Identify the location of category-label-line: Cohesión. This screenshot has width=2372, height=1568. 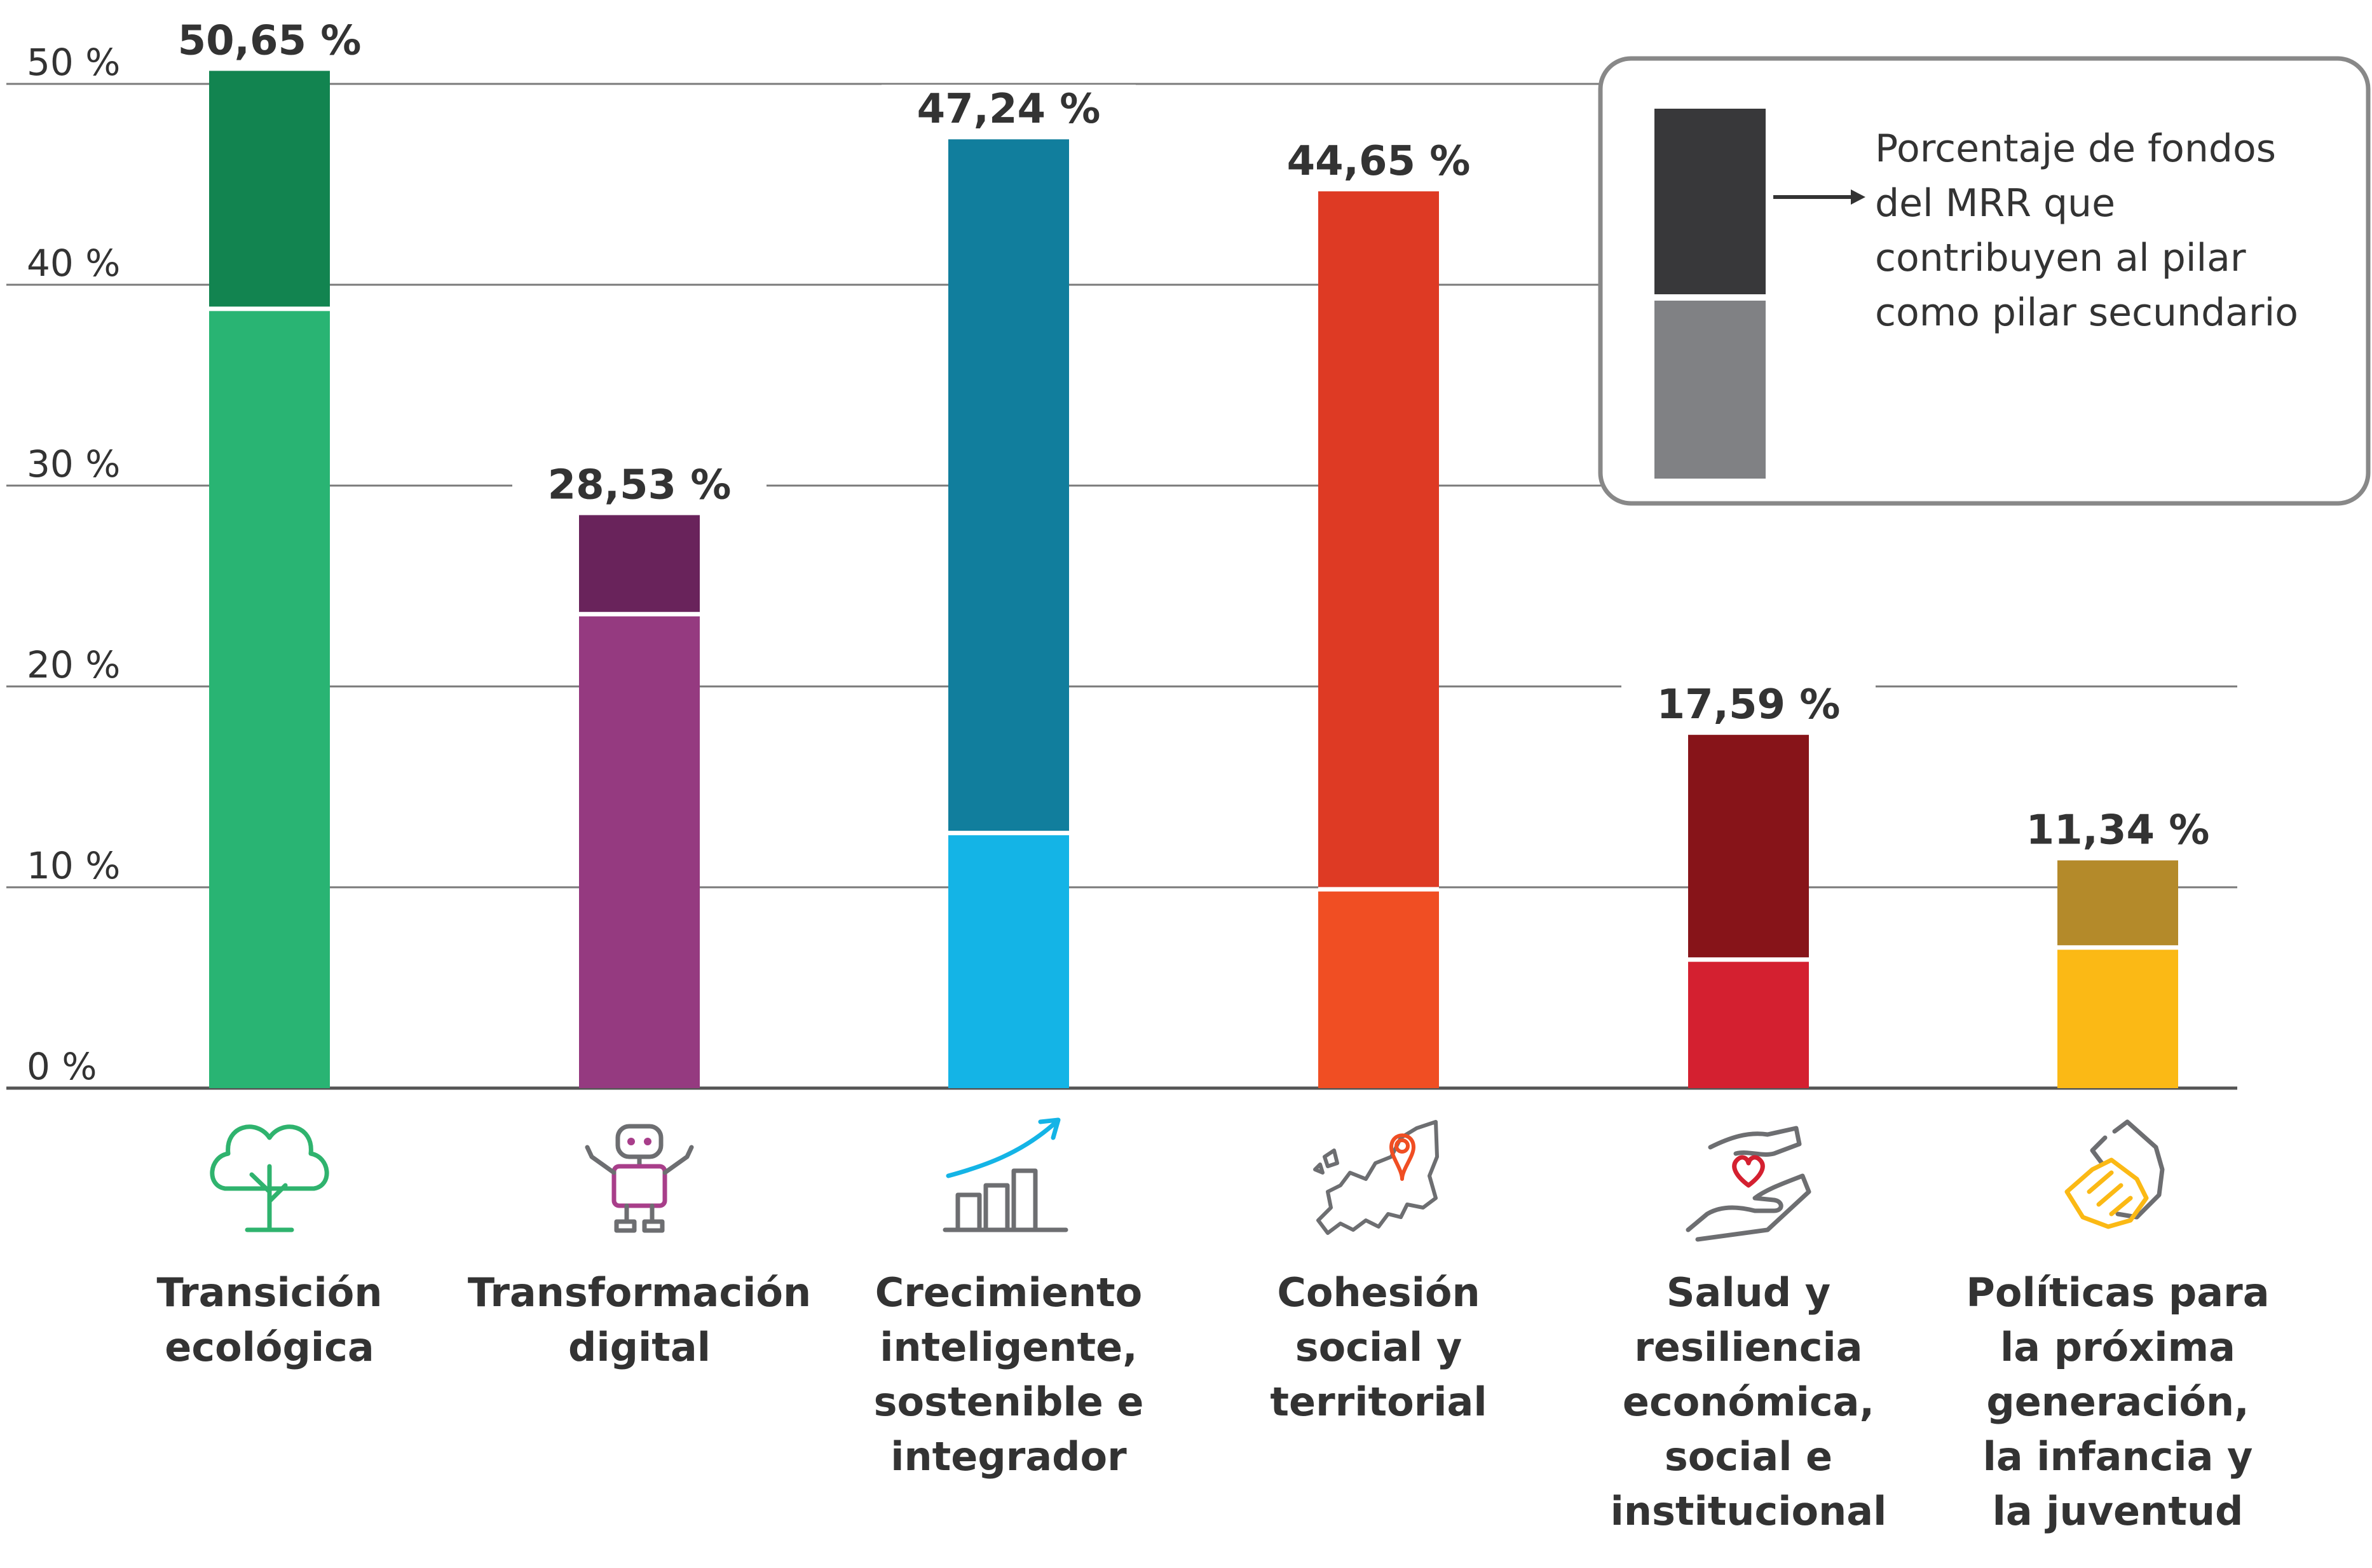
(1378, 1292).